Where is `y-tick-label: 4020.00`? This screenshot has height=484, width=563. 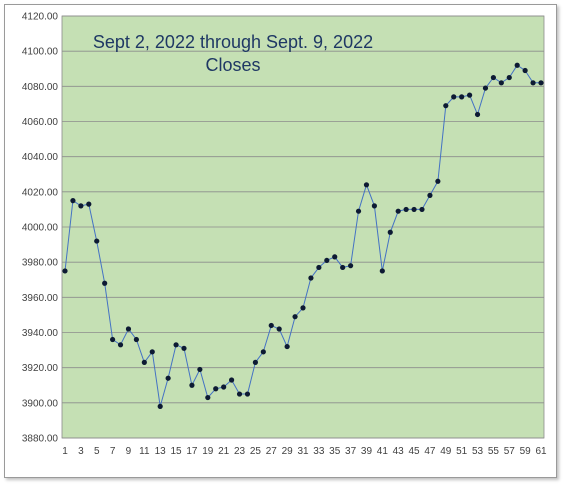 y-tick-label: 4020.00 is located at coordinates (40, 192).